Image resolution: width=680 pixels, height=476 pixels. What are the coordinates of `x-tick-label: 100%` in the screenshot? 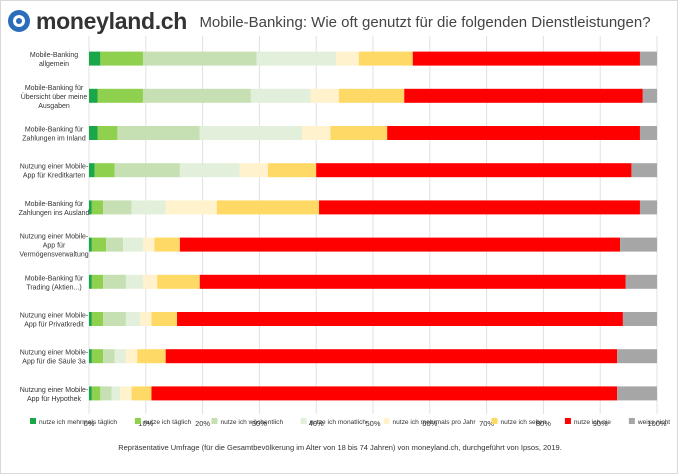 It's located at (657, 423).